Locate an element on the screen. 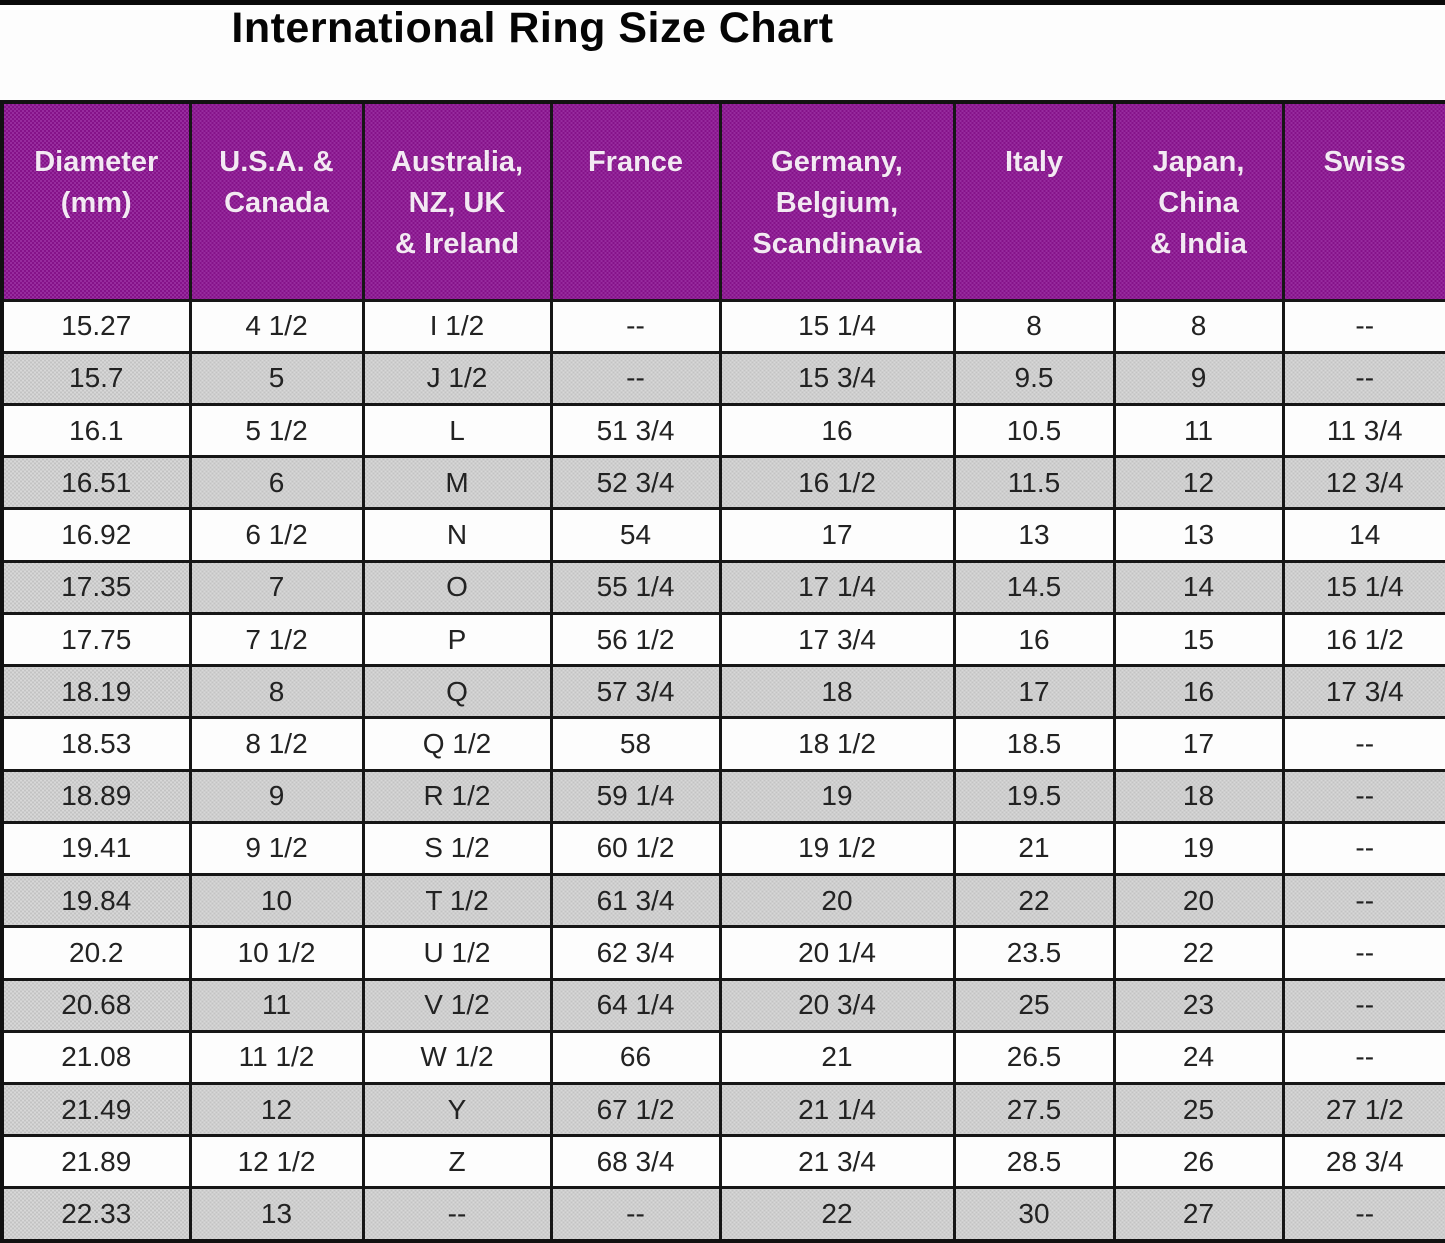 The width and height of the screenshot is (1445, 1243). table-cell: 10 1/2 is located at coordinates (276, 953).